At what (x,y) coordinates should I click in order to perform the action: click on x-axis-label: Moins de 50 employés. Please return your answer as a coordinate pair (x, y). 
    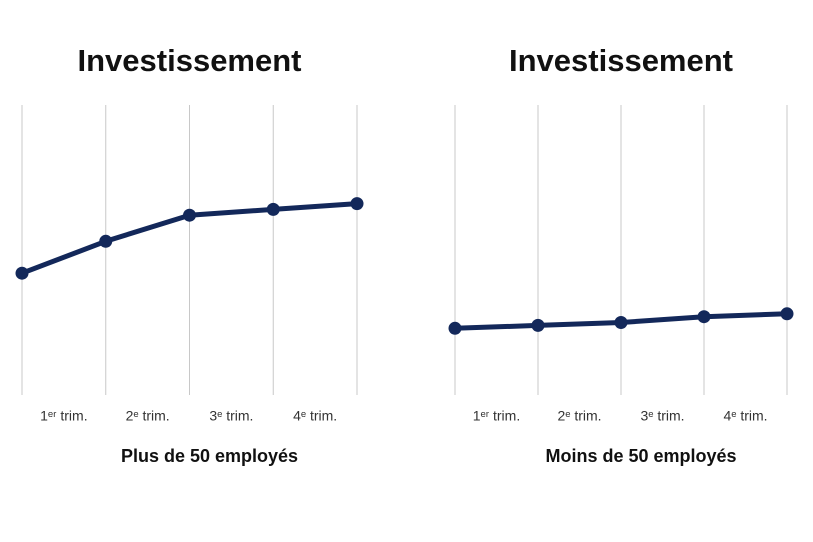
    Looking at the image, I should click on (640, 456).